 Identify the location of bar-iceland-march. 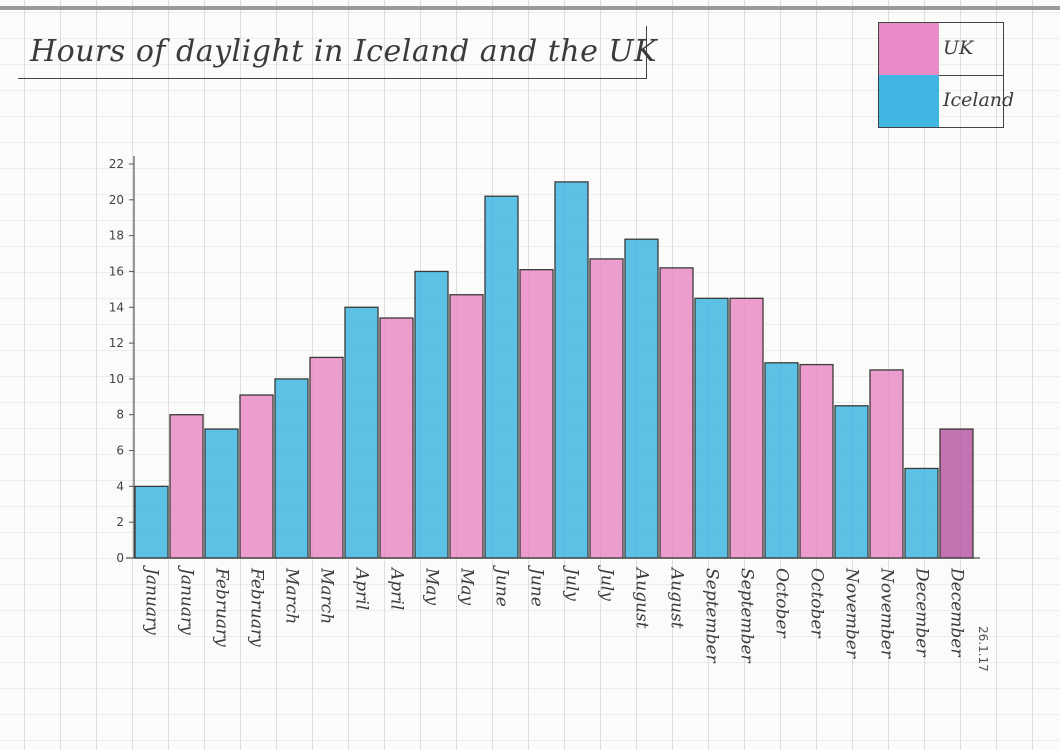
(291, 468).